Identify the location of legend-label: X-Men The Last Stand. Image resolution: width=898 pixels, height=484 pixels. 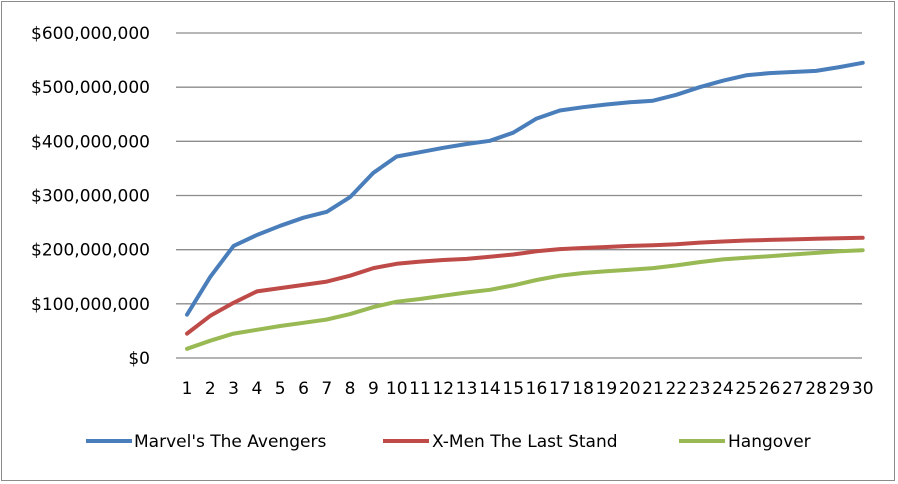
(525, 442).